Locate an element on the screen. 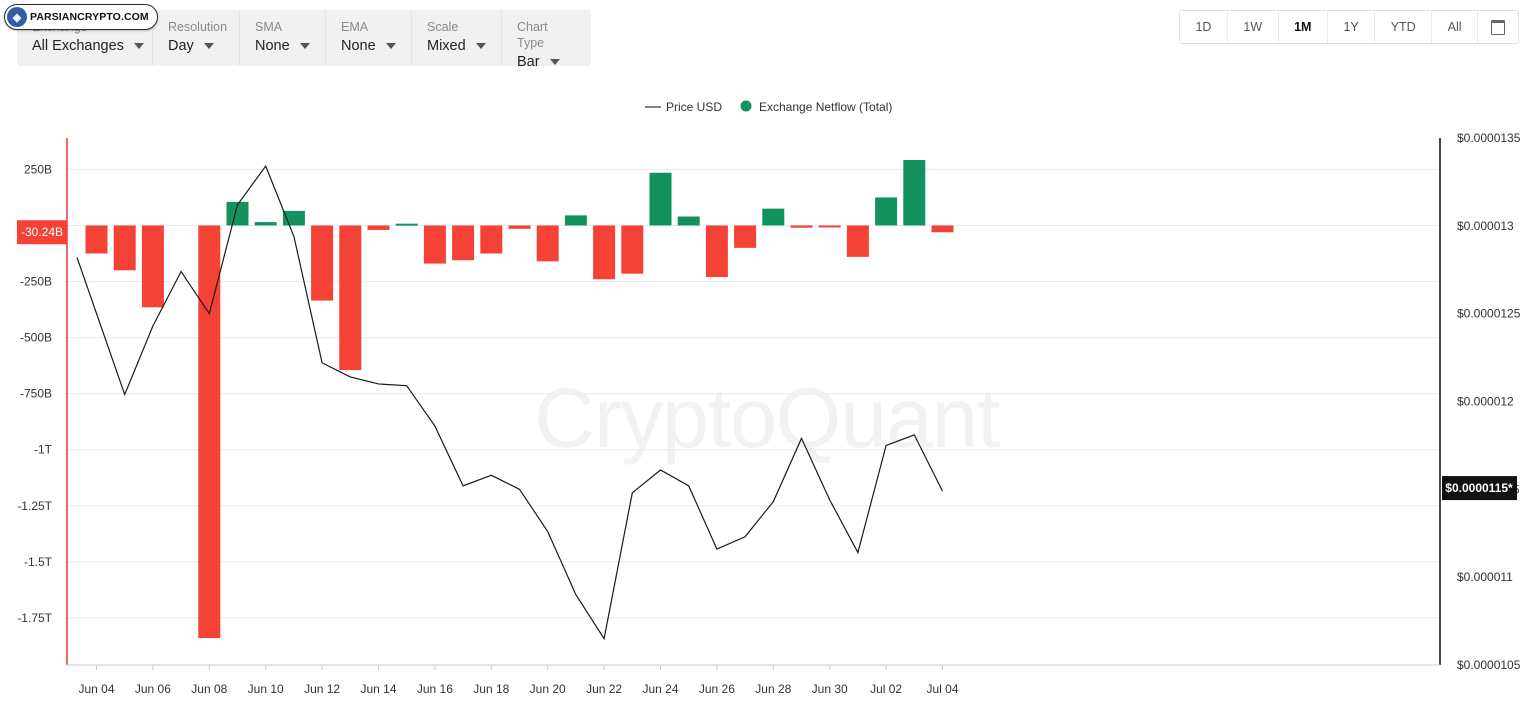 The image size is (1532, 703). chart-type-label: Chart Type is located at coordinates (532, 35).